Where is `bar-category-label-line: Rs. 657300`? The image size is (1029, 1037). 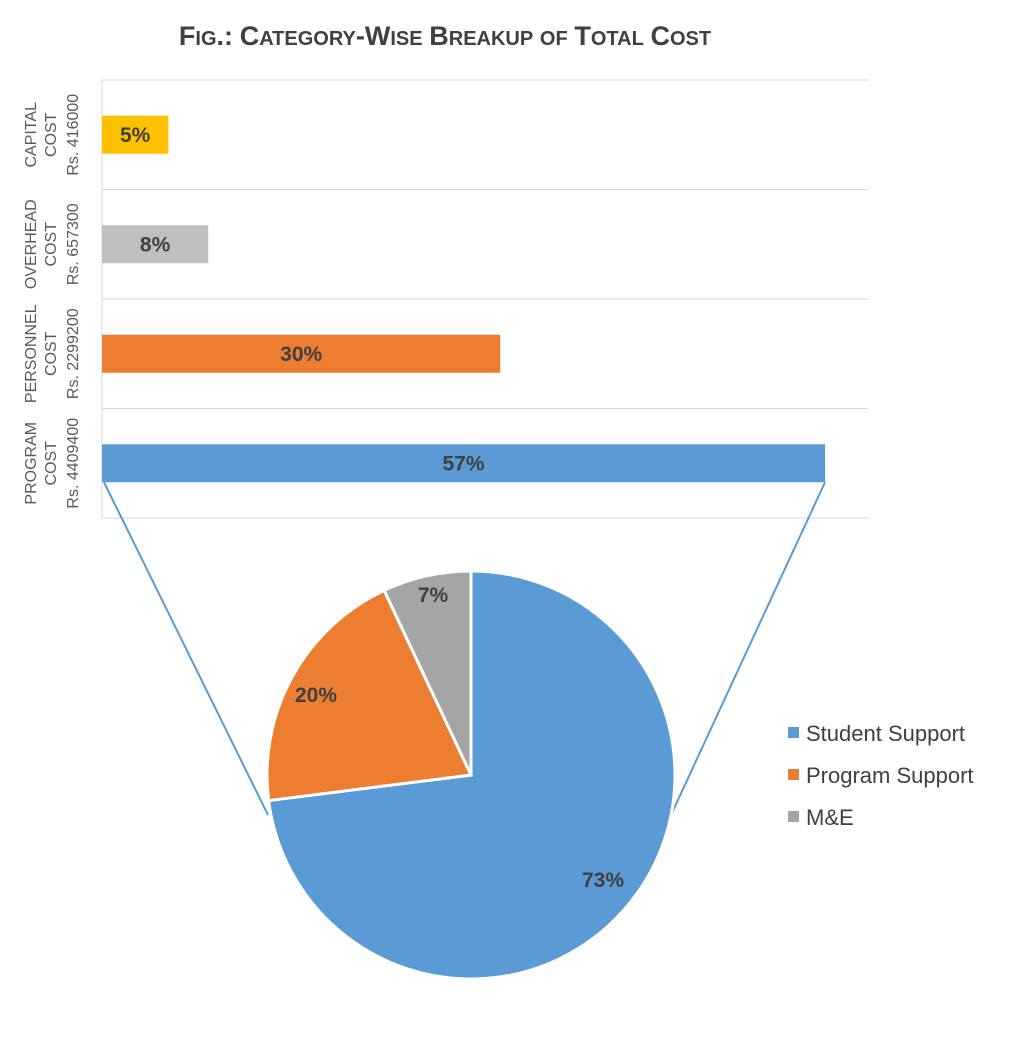 bar-category-label-line: Rs. 657300 is located at coordinates (73, 244).